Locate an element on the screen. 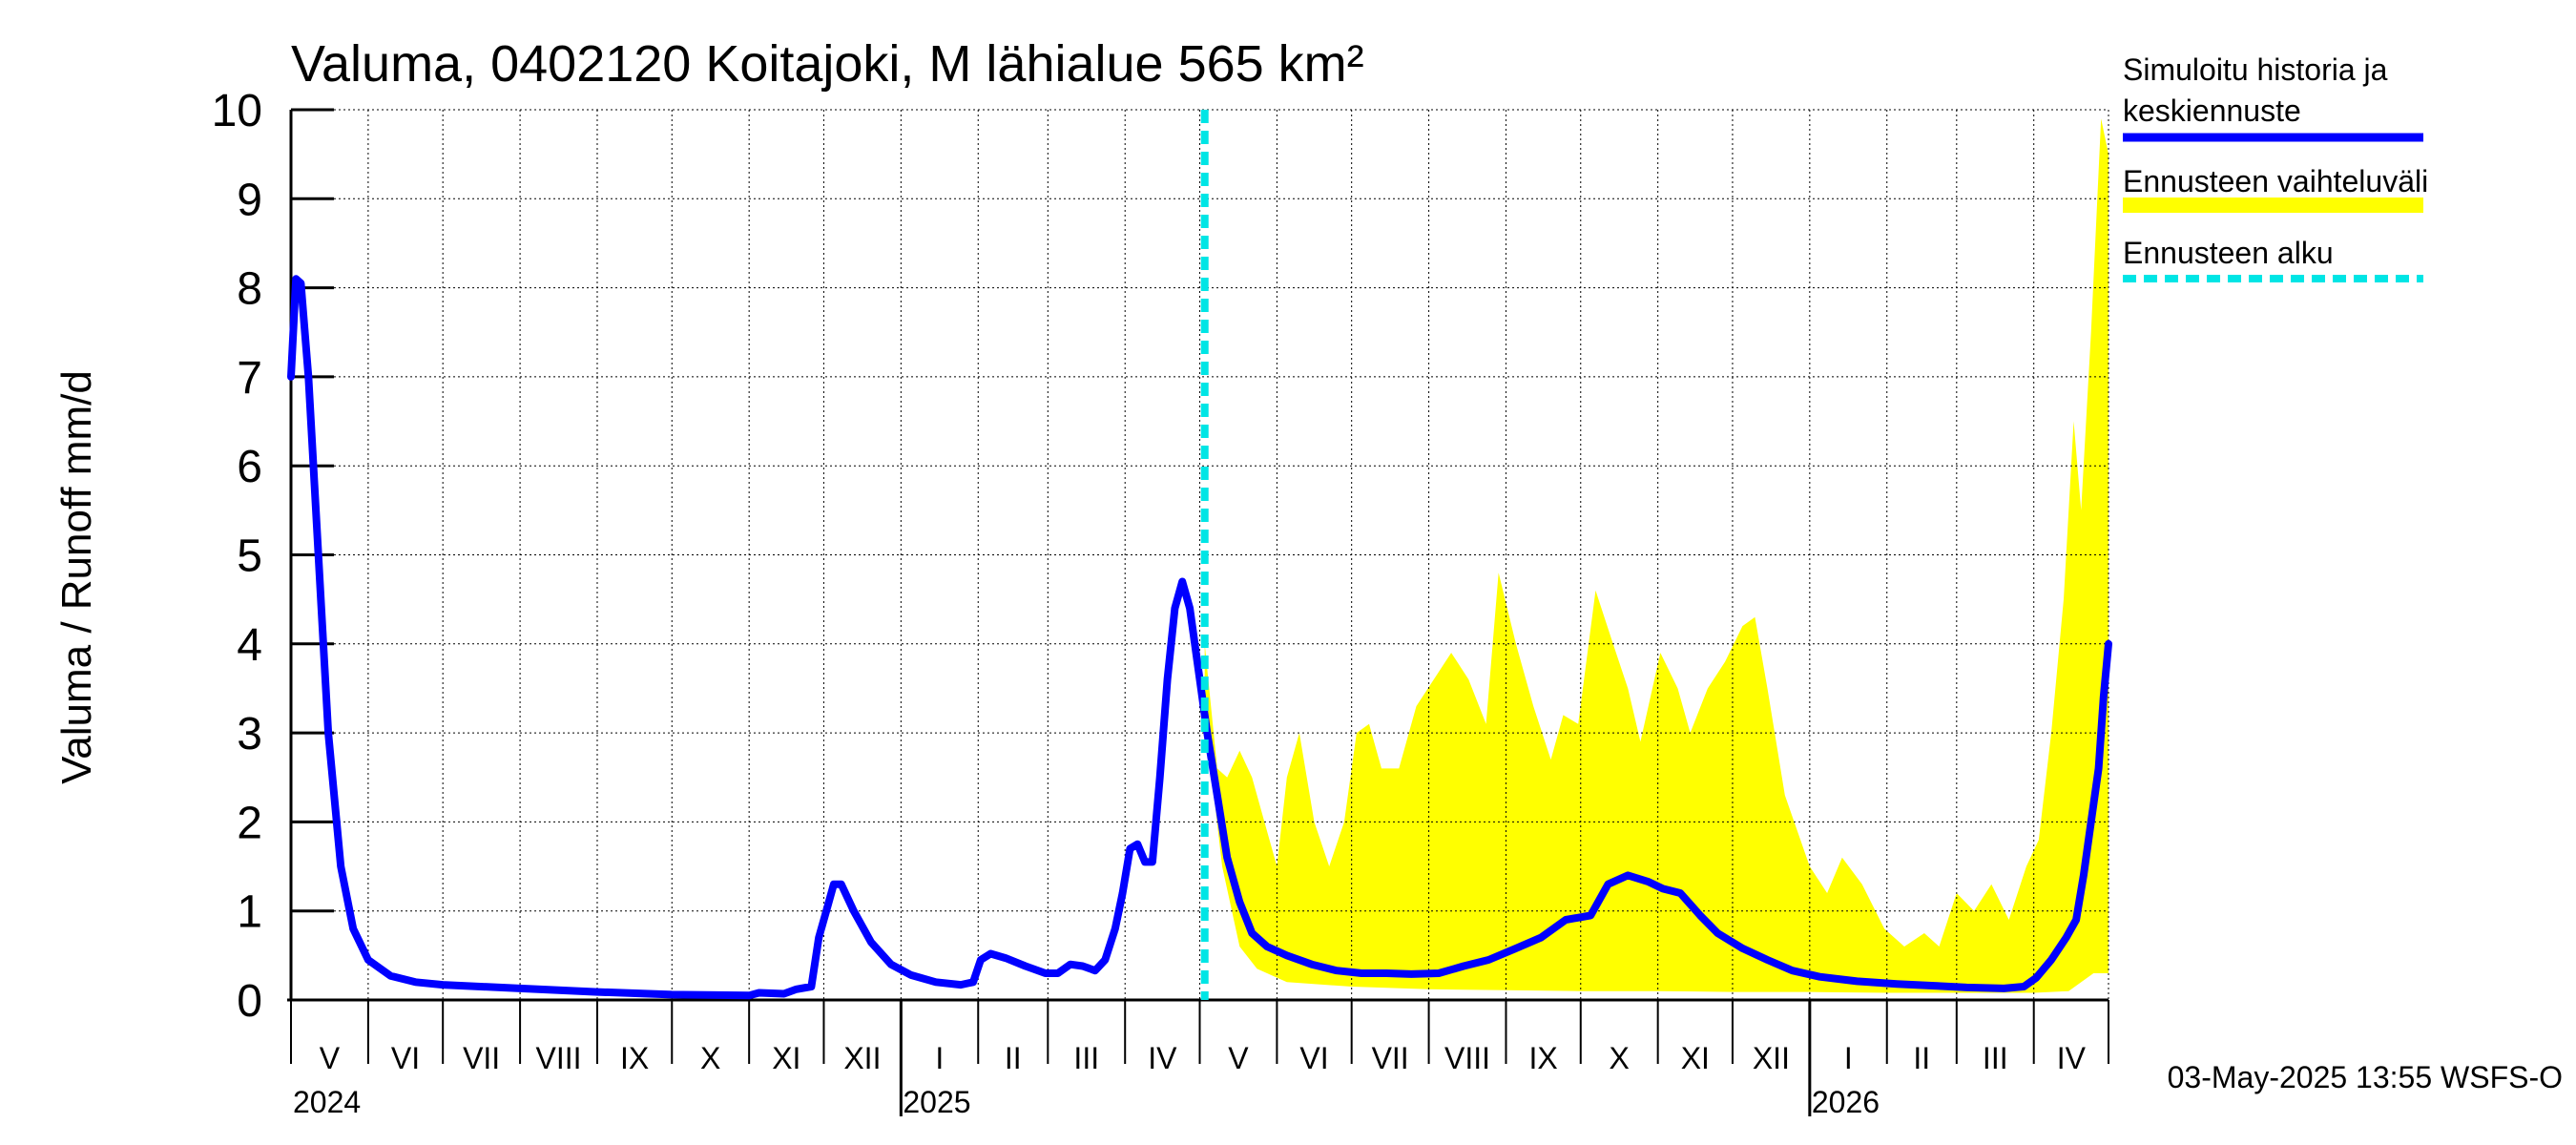 This screenshot has width=2576, height=1145. y-tick-label: 8 is located at coordinates (249, 289).